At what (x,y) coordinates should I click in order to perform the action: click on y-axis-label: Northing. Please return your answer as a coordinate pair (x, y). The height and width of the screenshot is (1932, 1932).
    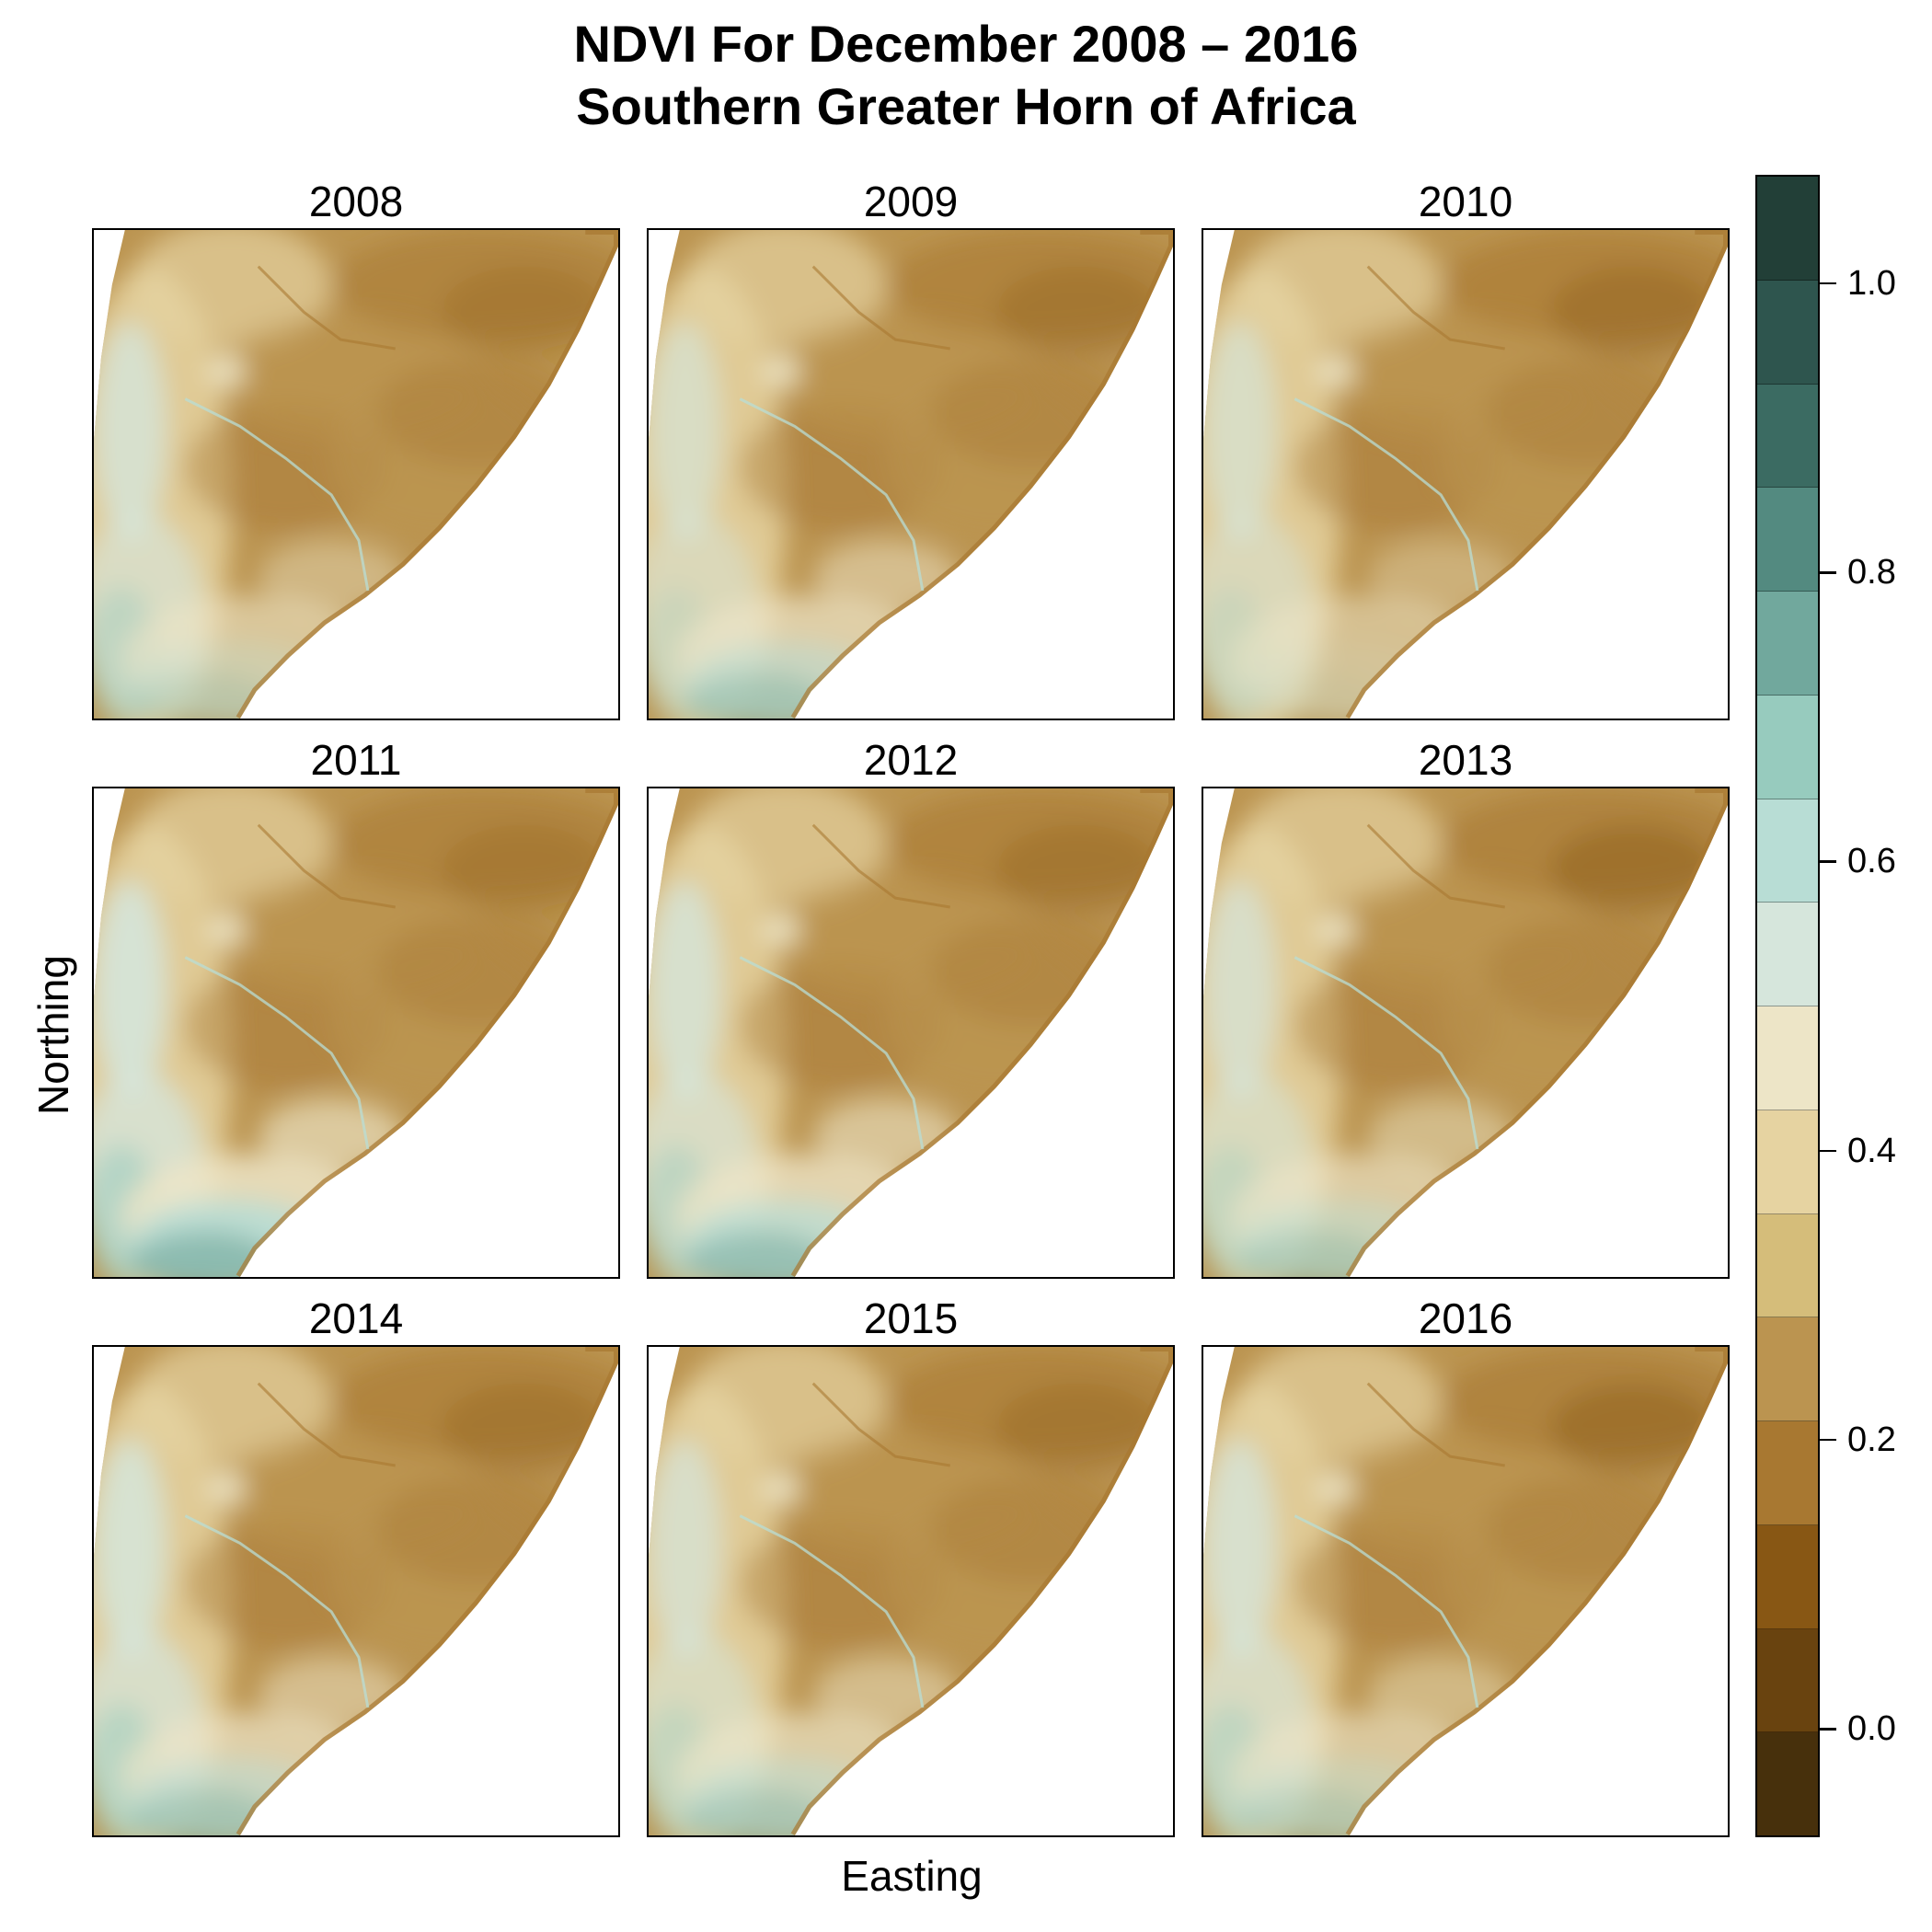
    Looking at the image, I should click on (53, 1035).